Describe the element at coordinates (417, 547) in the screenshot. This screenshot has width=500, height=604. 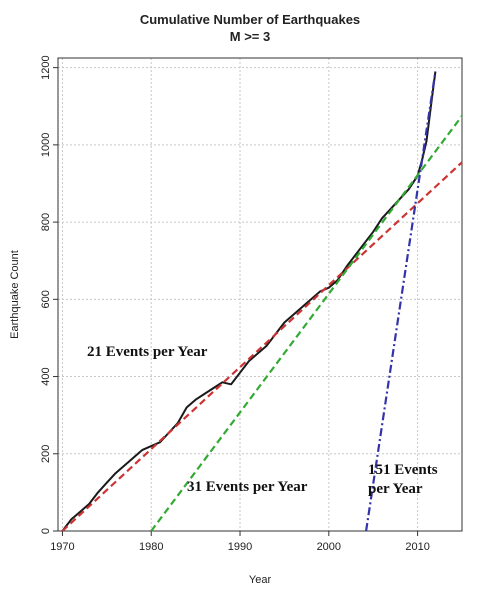
I see `x-tick-label: 2010` at that location.